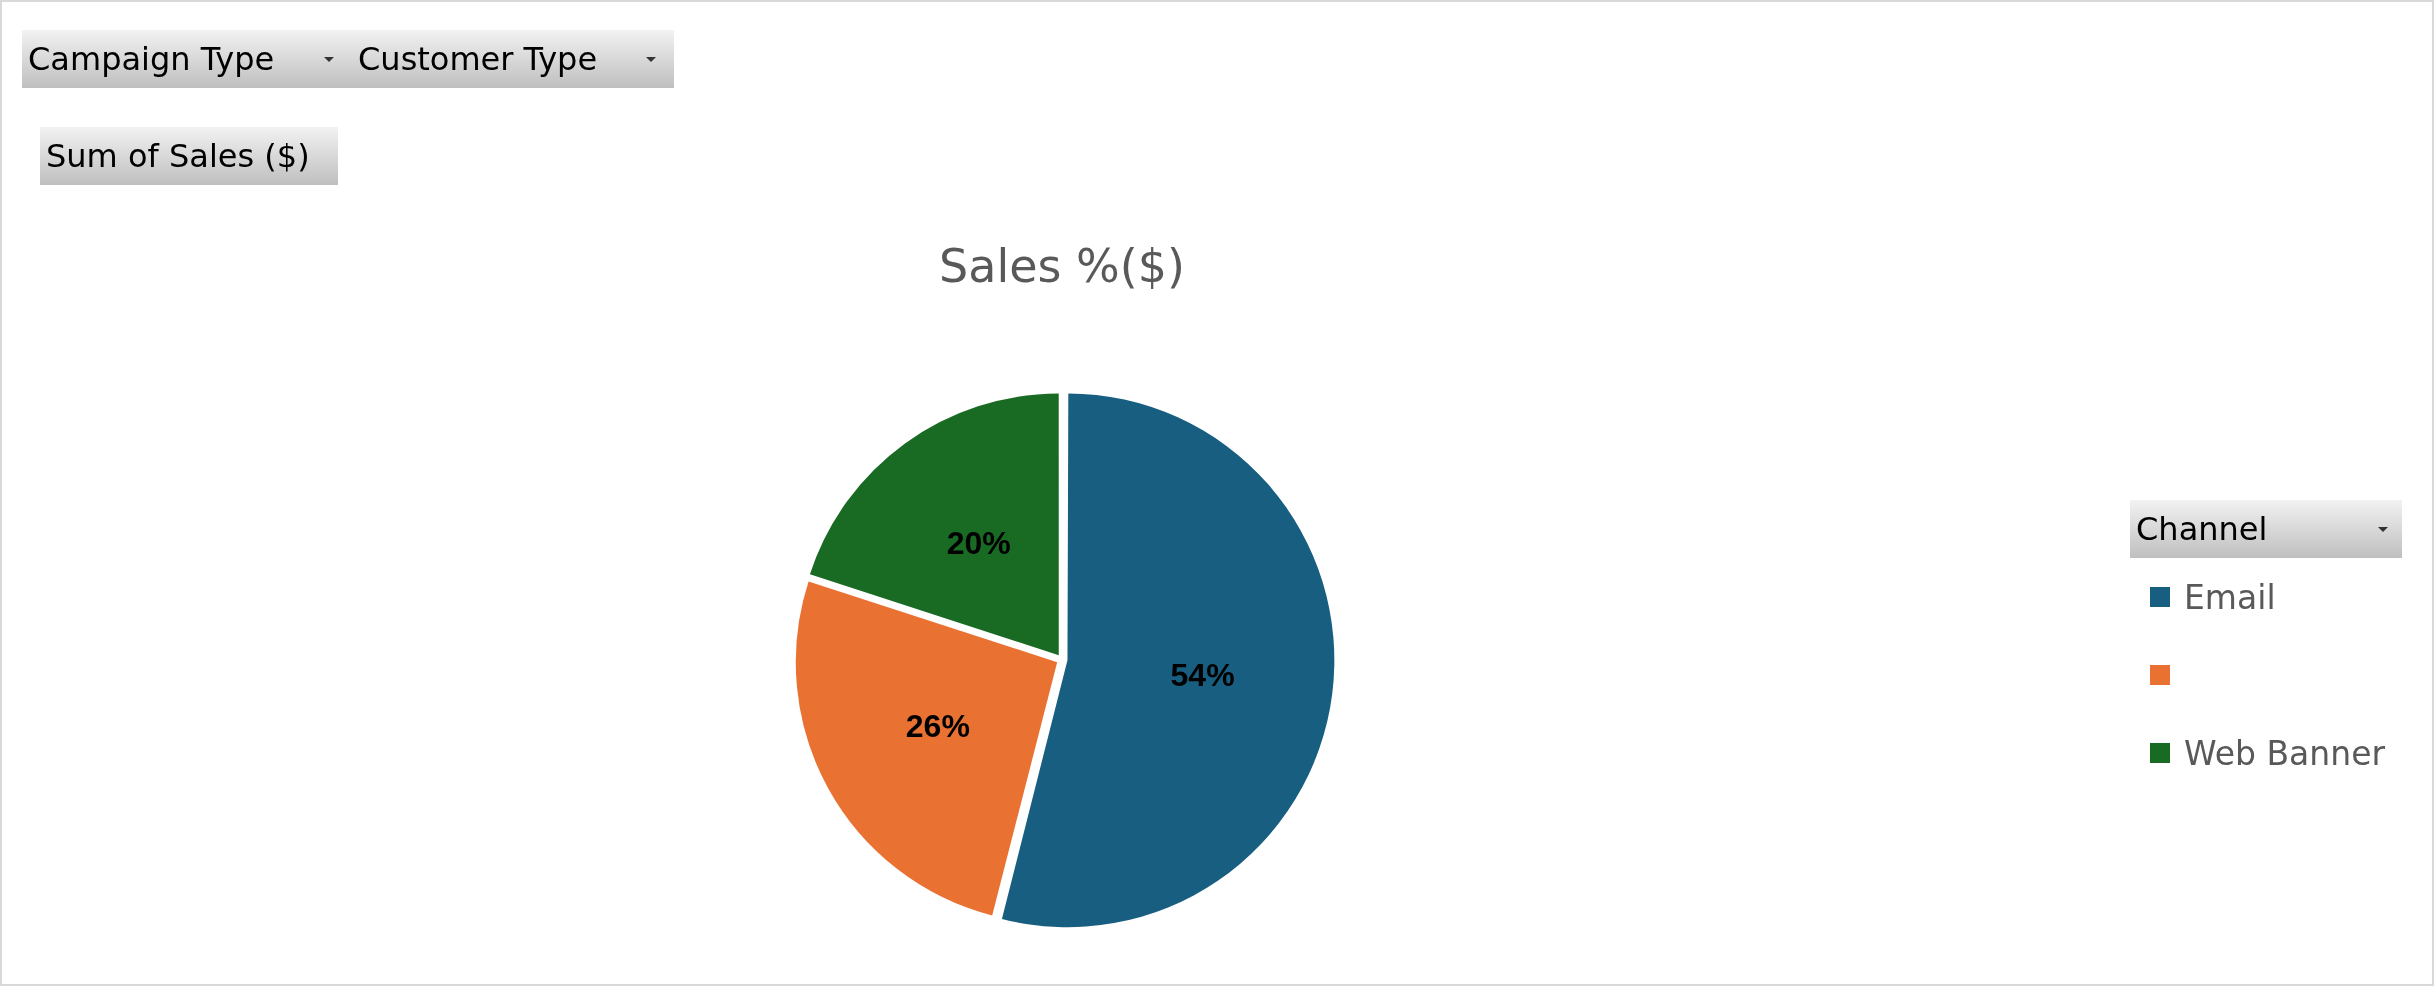 This screenshot has height=986, width=2434. I want to click on data-label: 20%, so click(978, 542).